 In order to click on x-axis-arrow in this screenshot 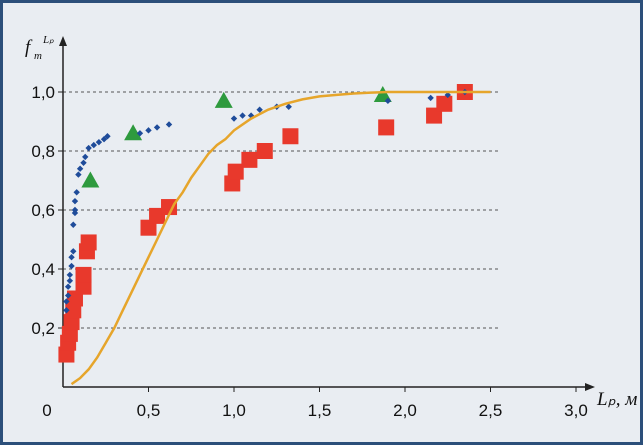, I will do `click(590, 387)`.